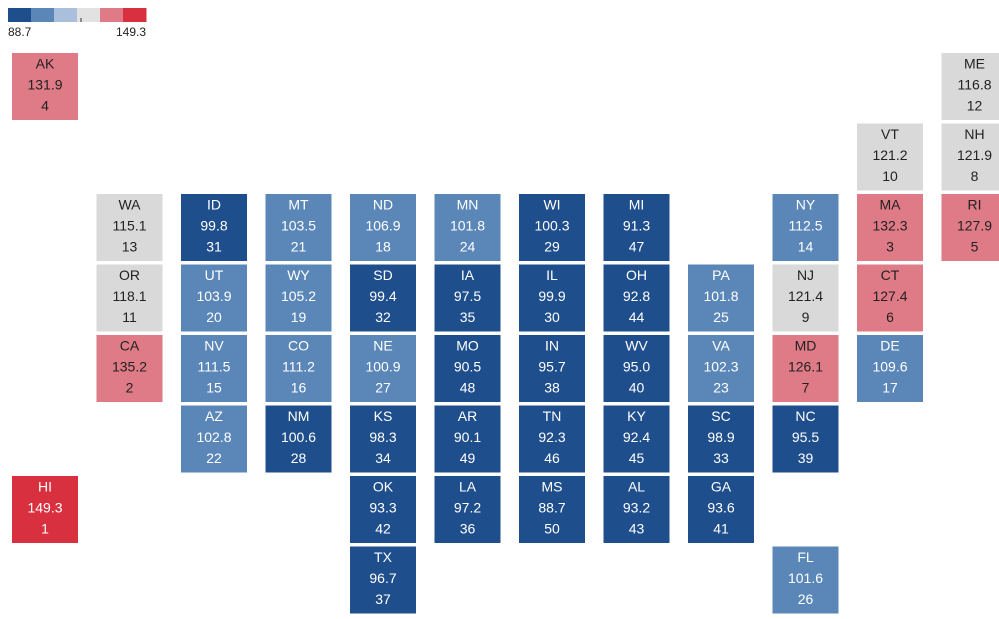 This screenshot has height=619, width=999. Describe the element at coordinates (890, 176) in the screenshot. I see `state-rank: 10` at that location.